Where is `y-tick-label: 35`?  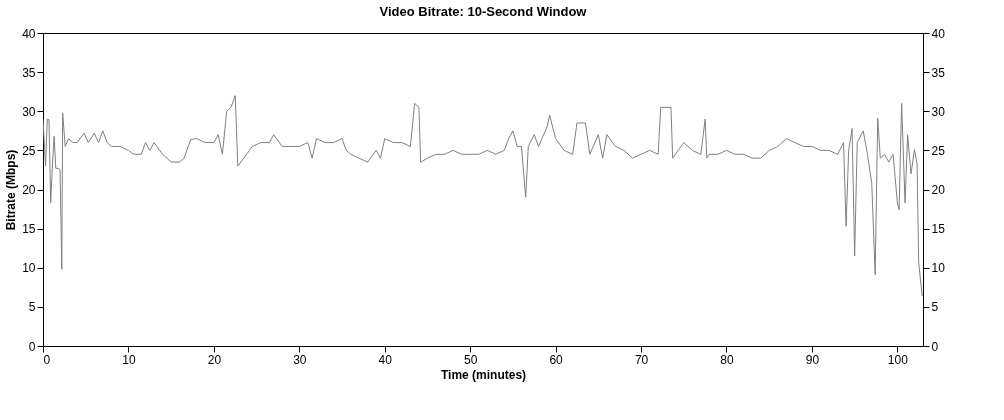 y-tick-label: 35 is located at coordinates (29, 72).